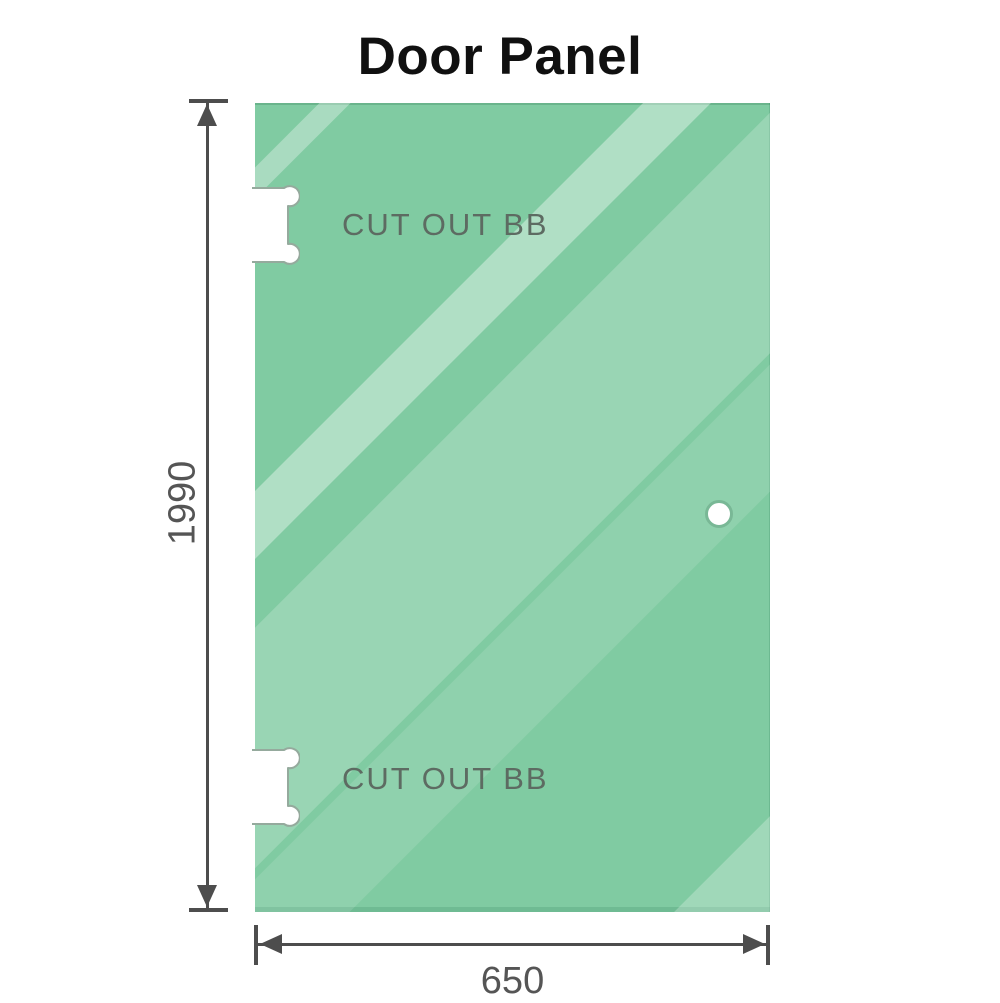  Describe the element at coordinates (719, 514) in the screenshot. I see `handle-hole` at that location.